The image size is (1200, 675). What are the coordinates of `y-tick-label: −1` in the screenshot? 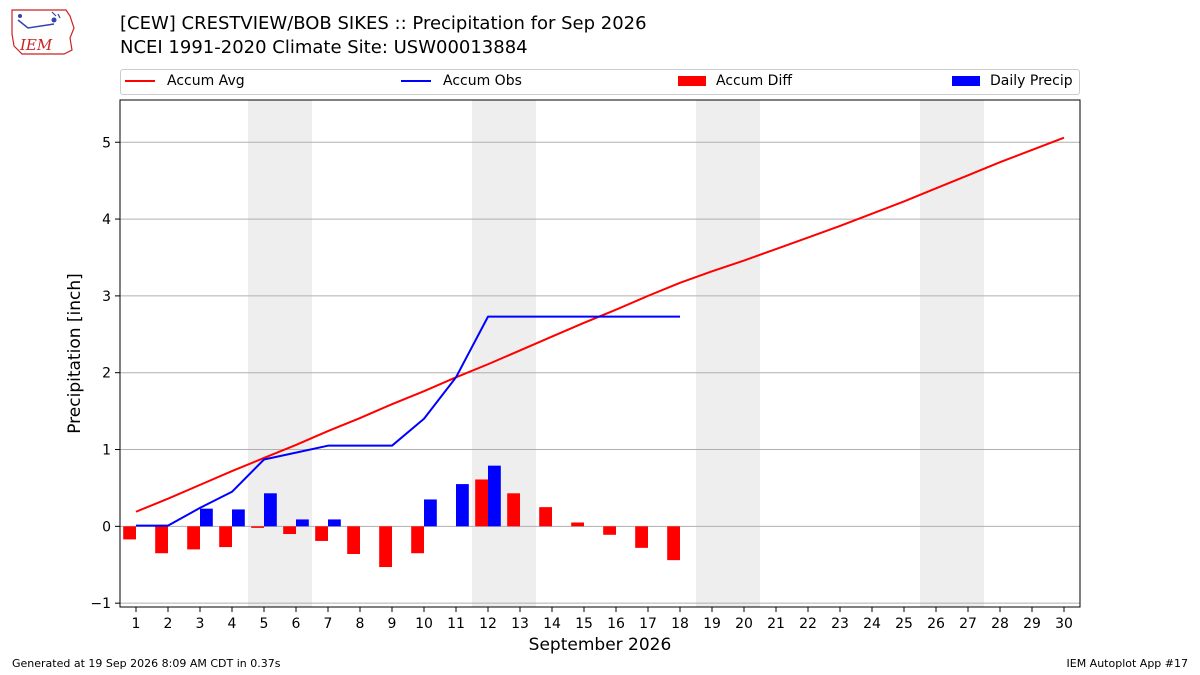 It's located at (100, 604).